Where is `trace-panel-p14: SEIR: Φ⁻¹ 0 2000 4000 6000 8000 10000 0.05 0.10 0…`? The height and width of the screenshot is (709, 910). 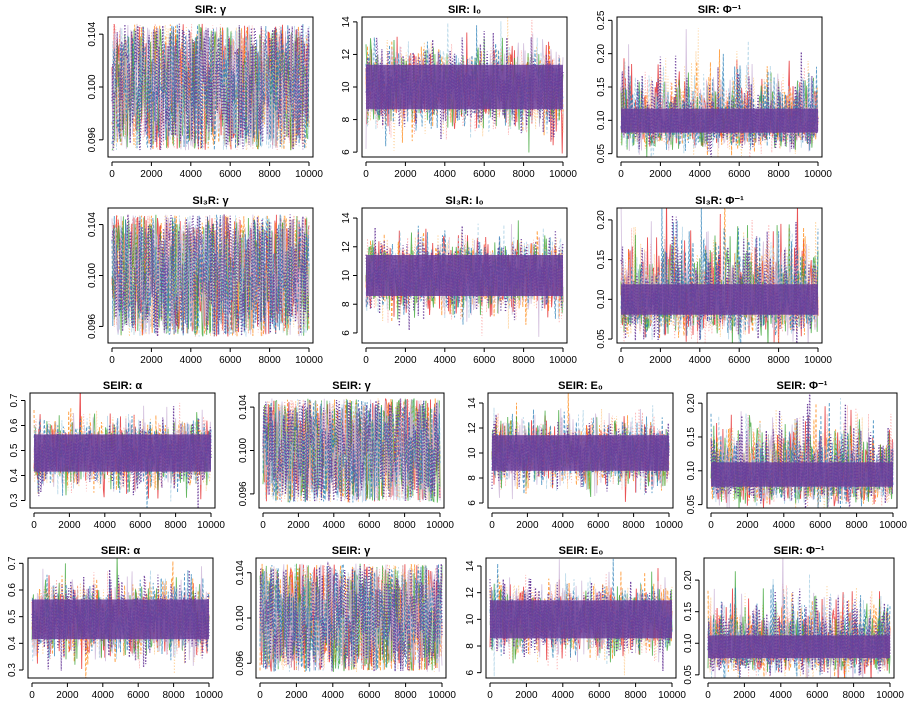 trace-panel-p14: SEIR: Φ⁻¹ 0 2000 4000 6000 8000 10000 0.05 0.10 0… is located at coordinates (793, 623).